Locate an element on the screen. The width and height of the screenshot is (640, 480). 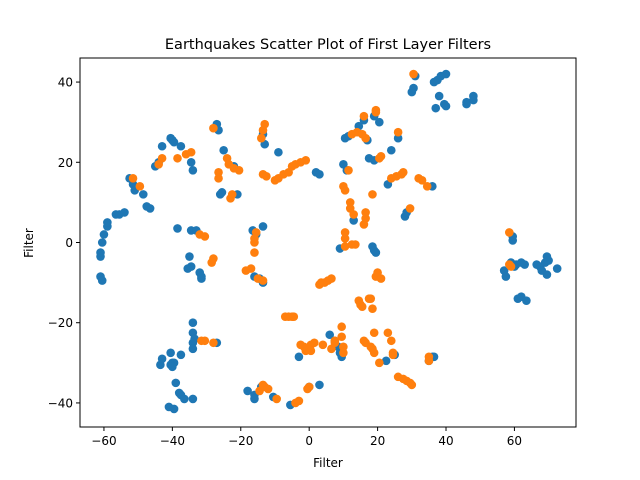
x-tick-label: −20 is located at coordinates (240, 441).